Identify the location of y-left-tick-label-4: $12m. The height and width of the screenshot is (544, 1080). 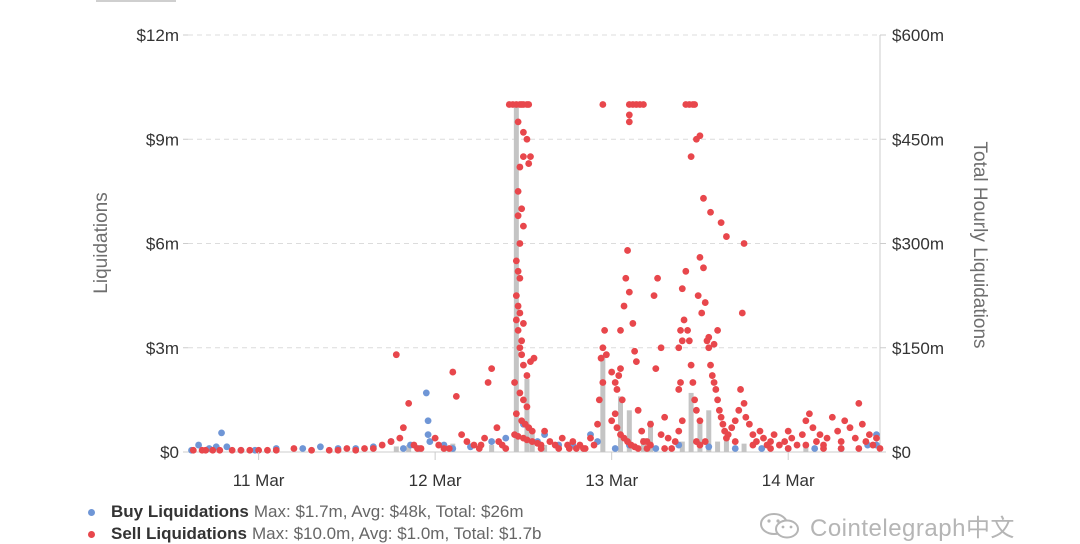
(157, 35).